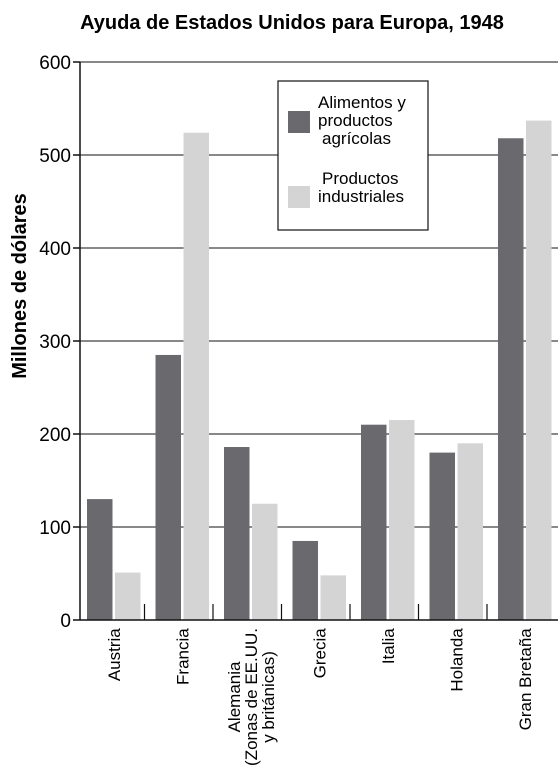 The height and width of the screenshot is (780, 558). What do you see at coordinates (268, 697) in the screenshot?
I see `x-category-label-line: y británicas)` at bounding box center [268, 697].